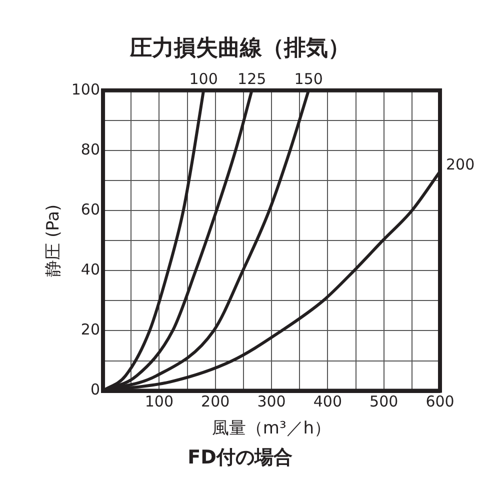  I want to click on text: FD付の場合, so click(240, 457).